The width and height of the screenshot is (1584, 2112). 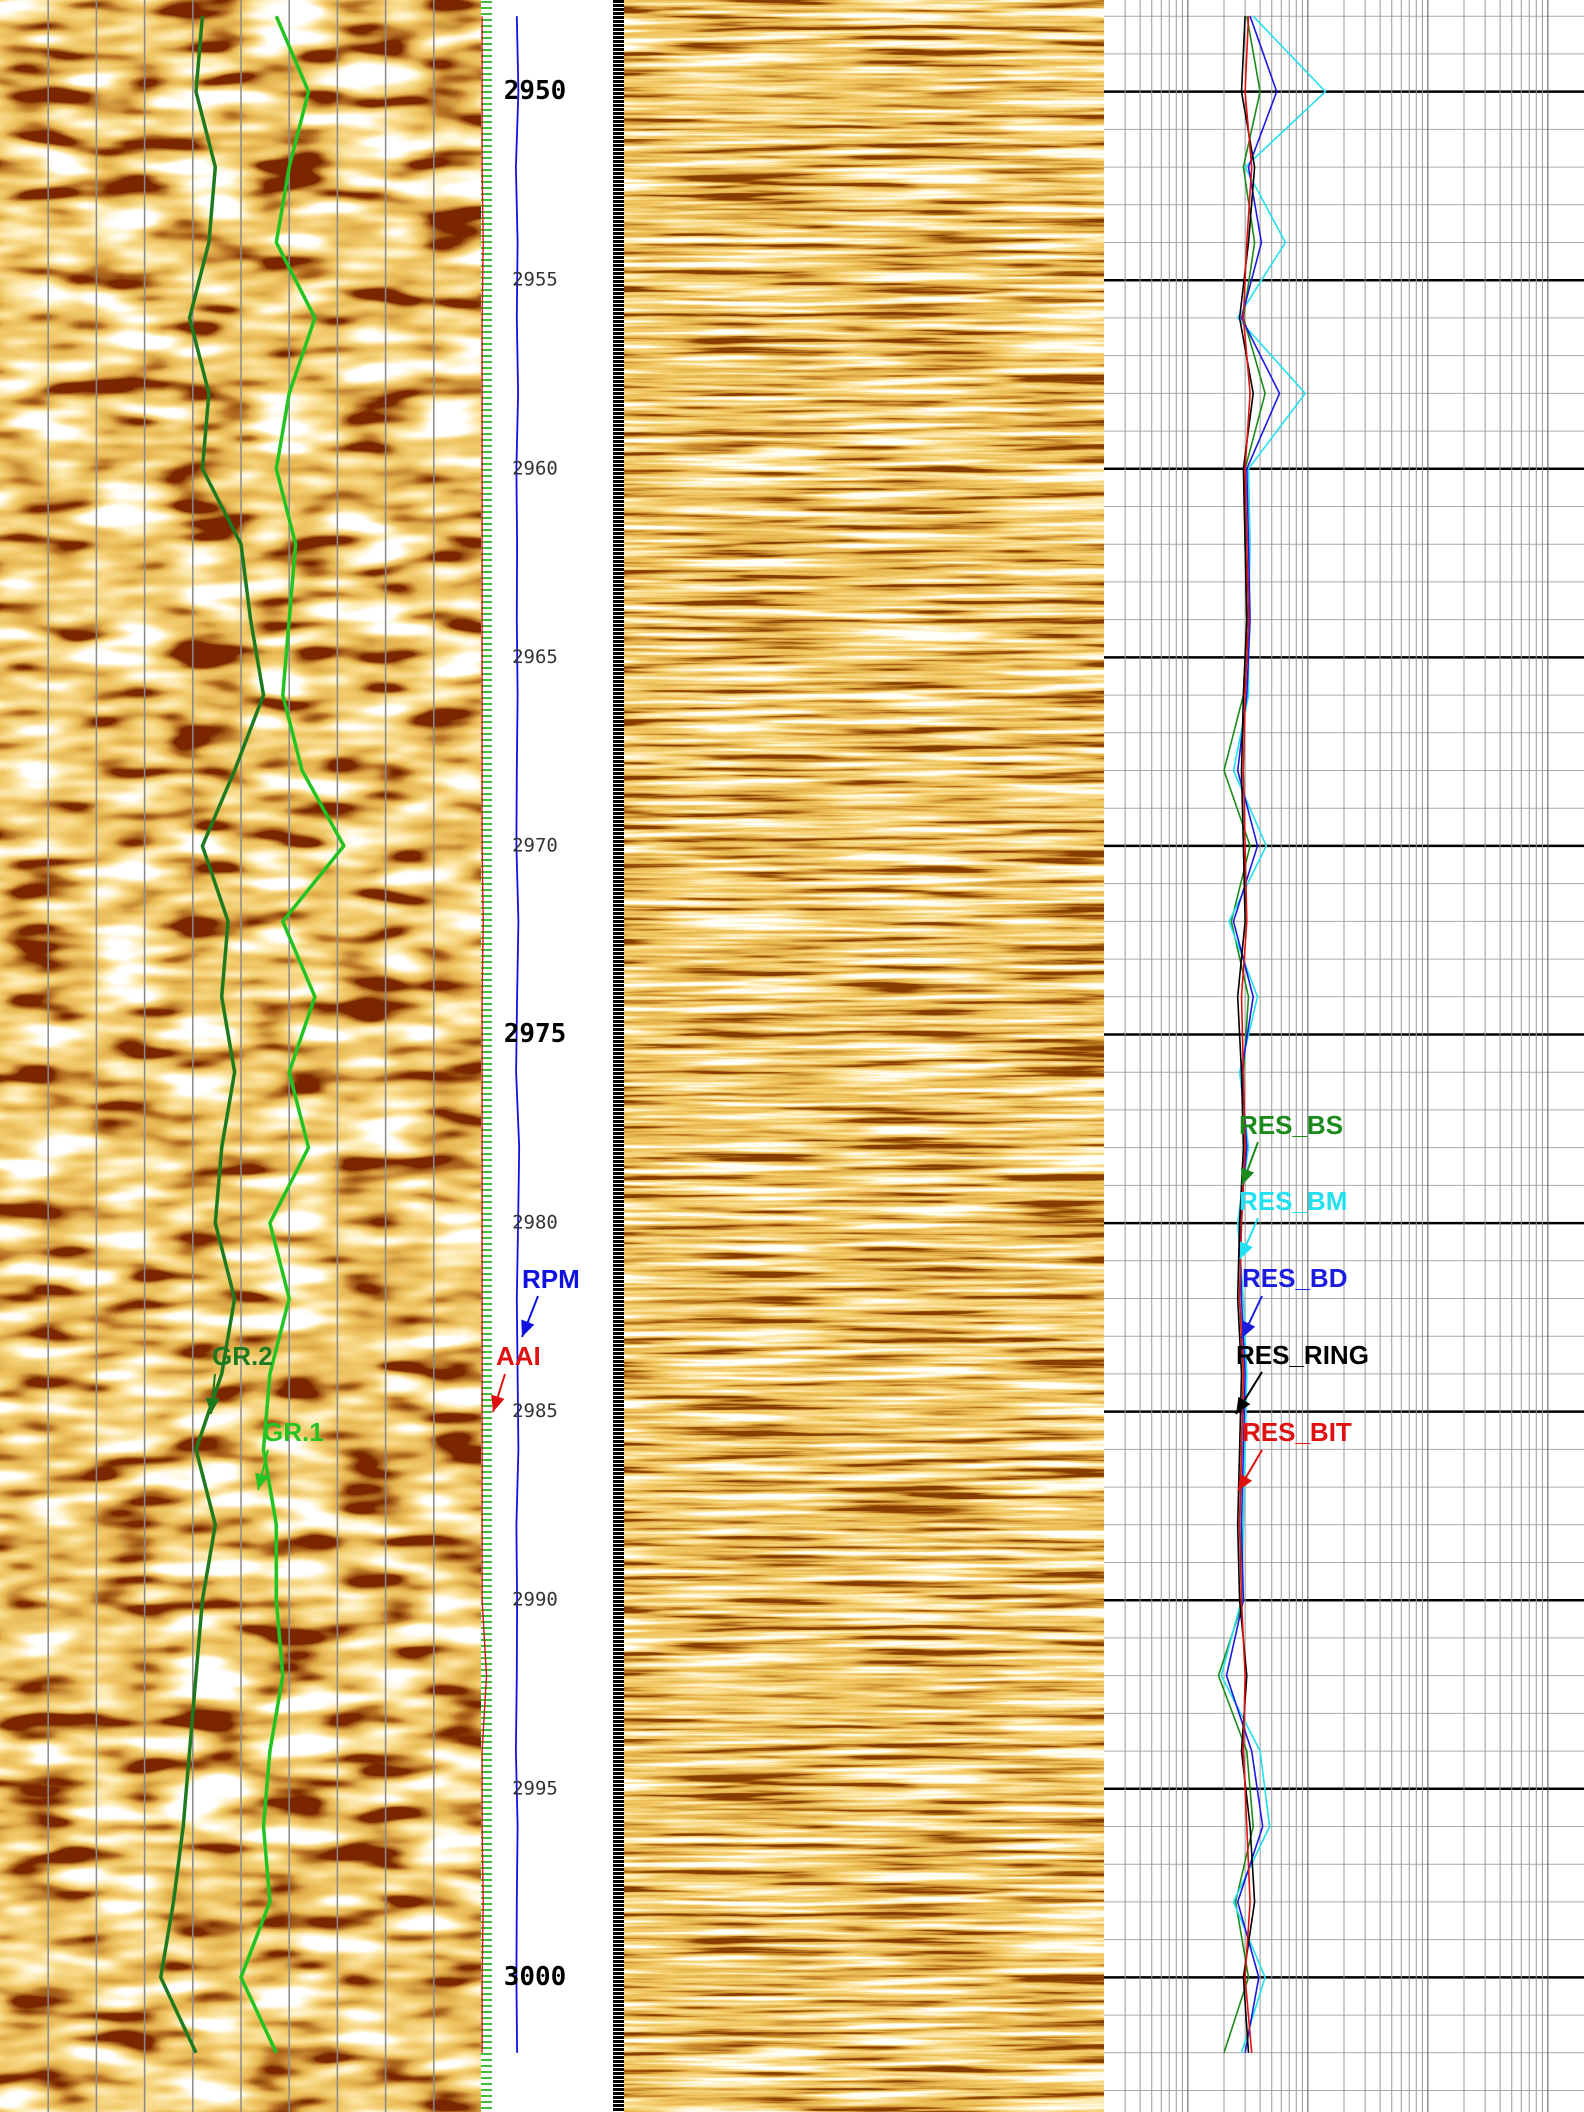 I want to click on aai-column, so click(x=486, y=1056).